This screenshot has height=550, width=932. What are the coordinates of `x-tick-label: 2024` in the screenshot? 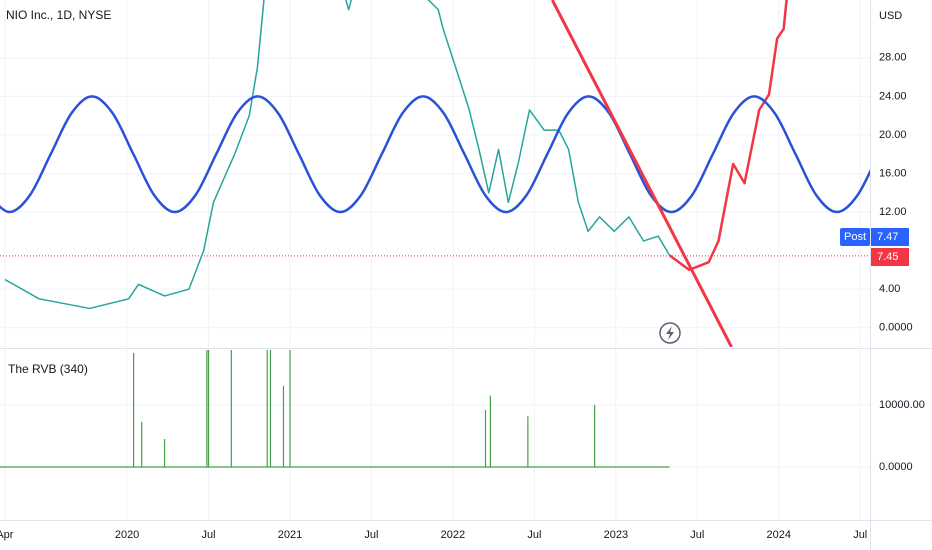 It's located at (779, 535).